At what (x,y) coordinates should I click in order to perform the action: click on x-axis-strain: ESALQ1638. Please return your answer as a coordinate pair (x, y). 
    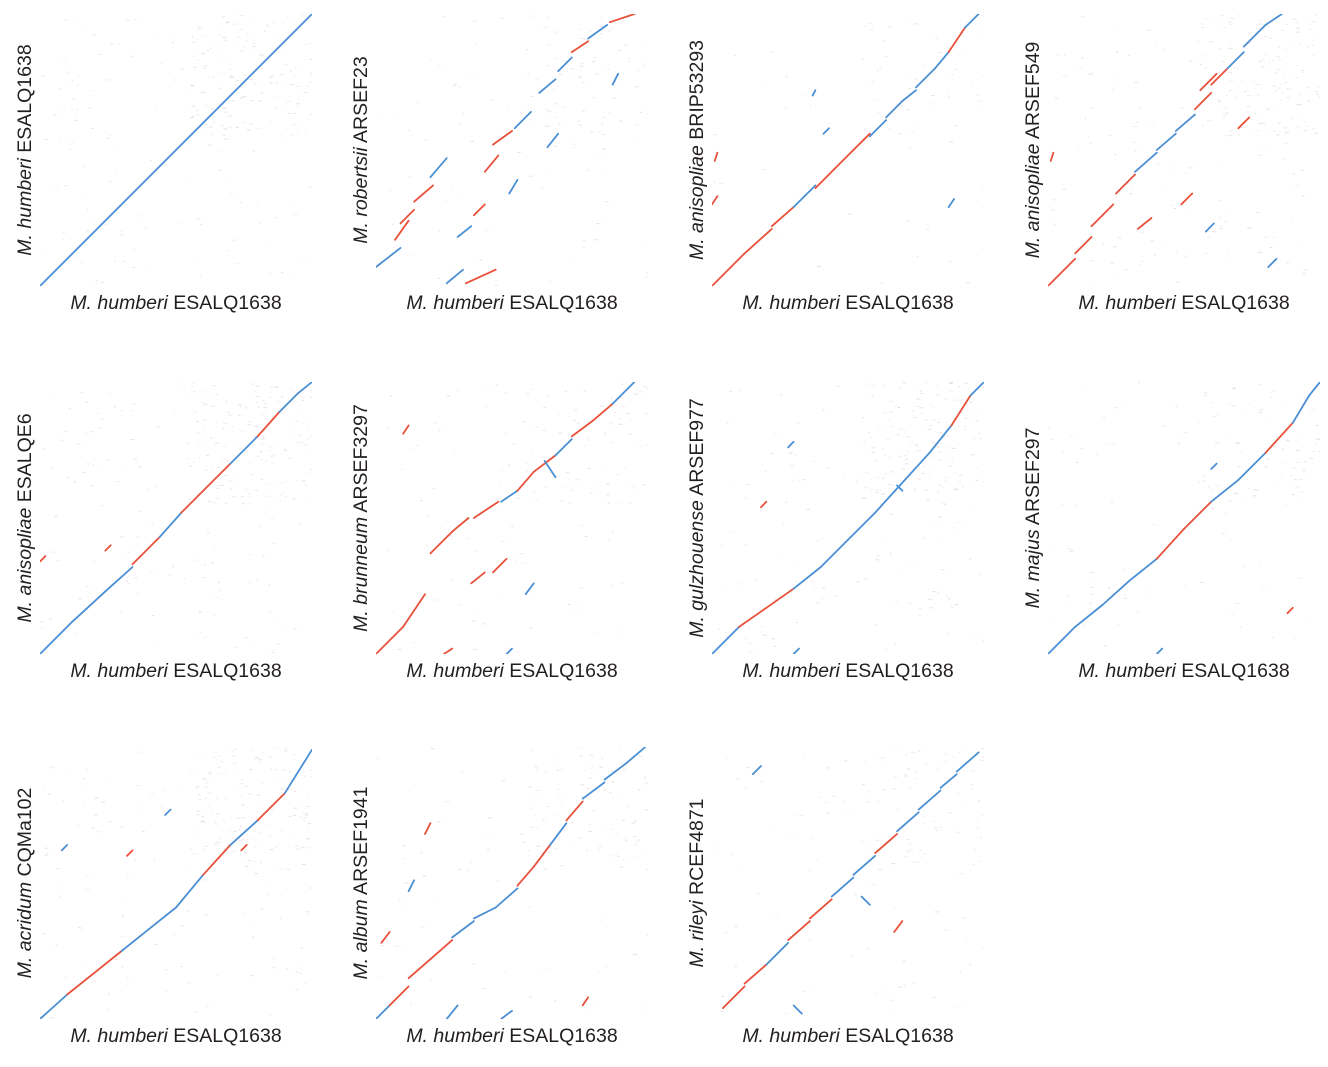
    Looking at the image, I should click on (899, 303).